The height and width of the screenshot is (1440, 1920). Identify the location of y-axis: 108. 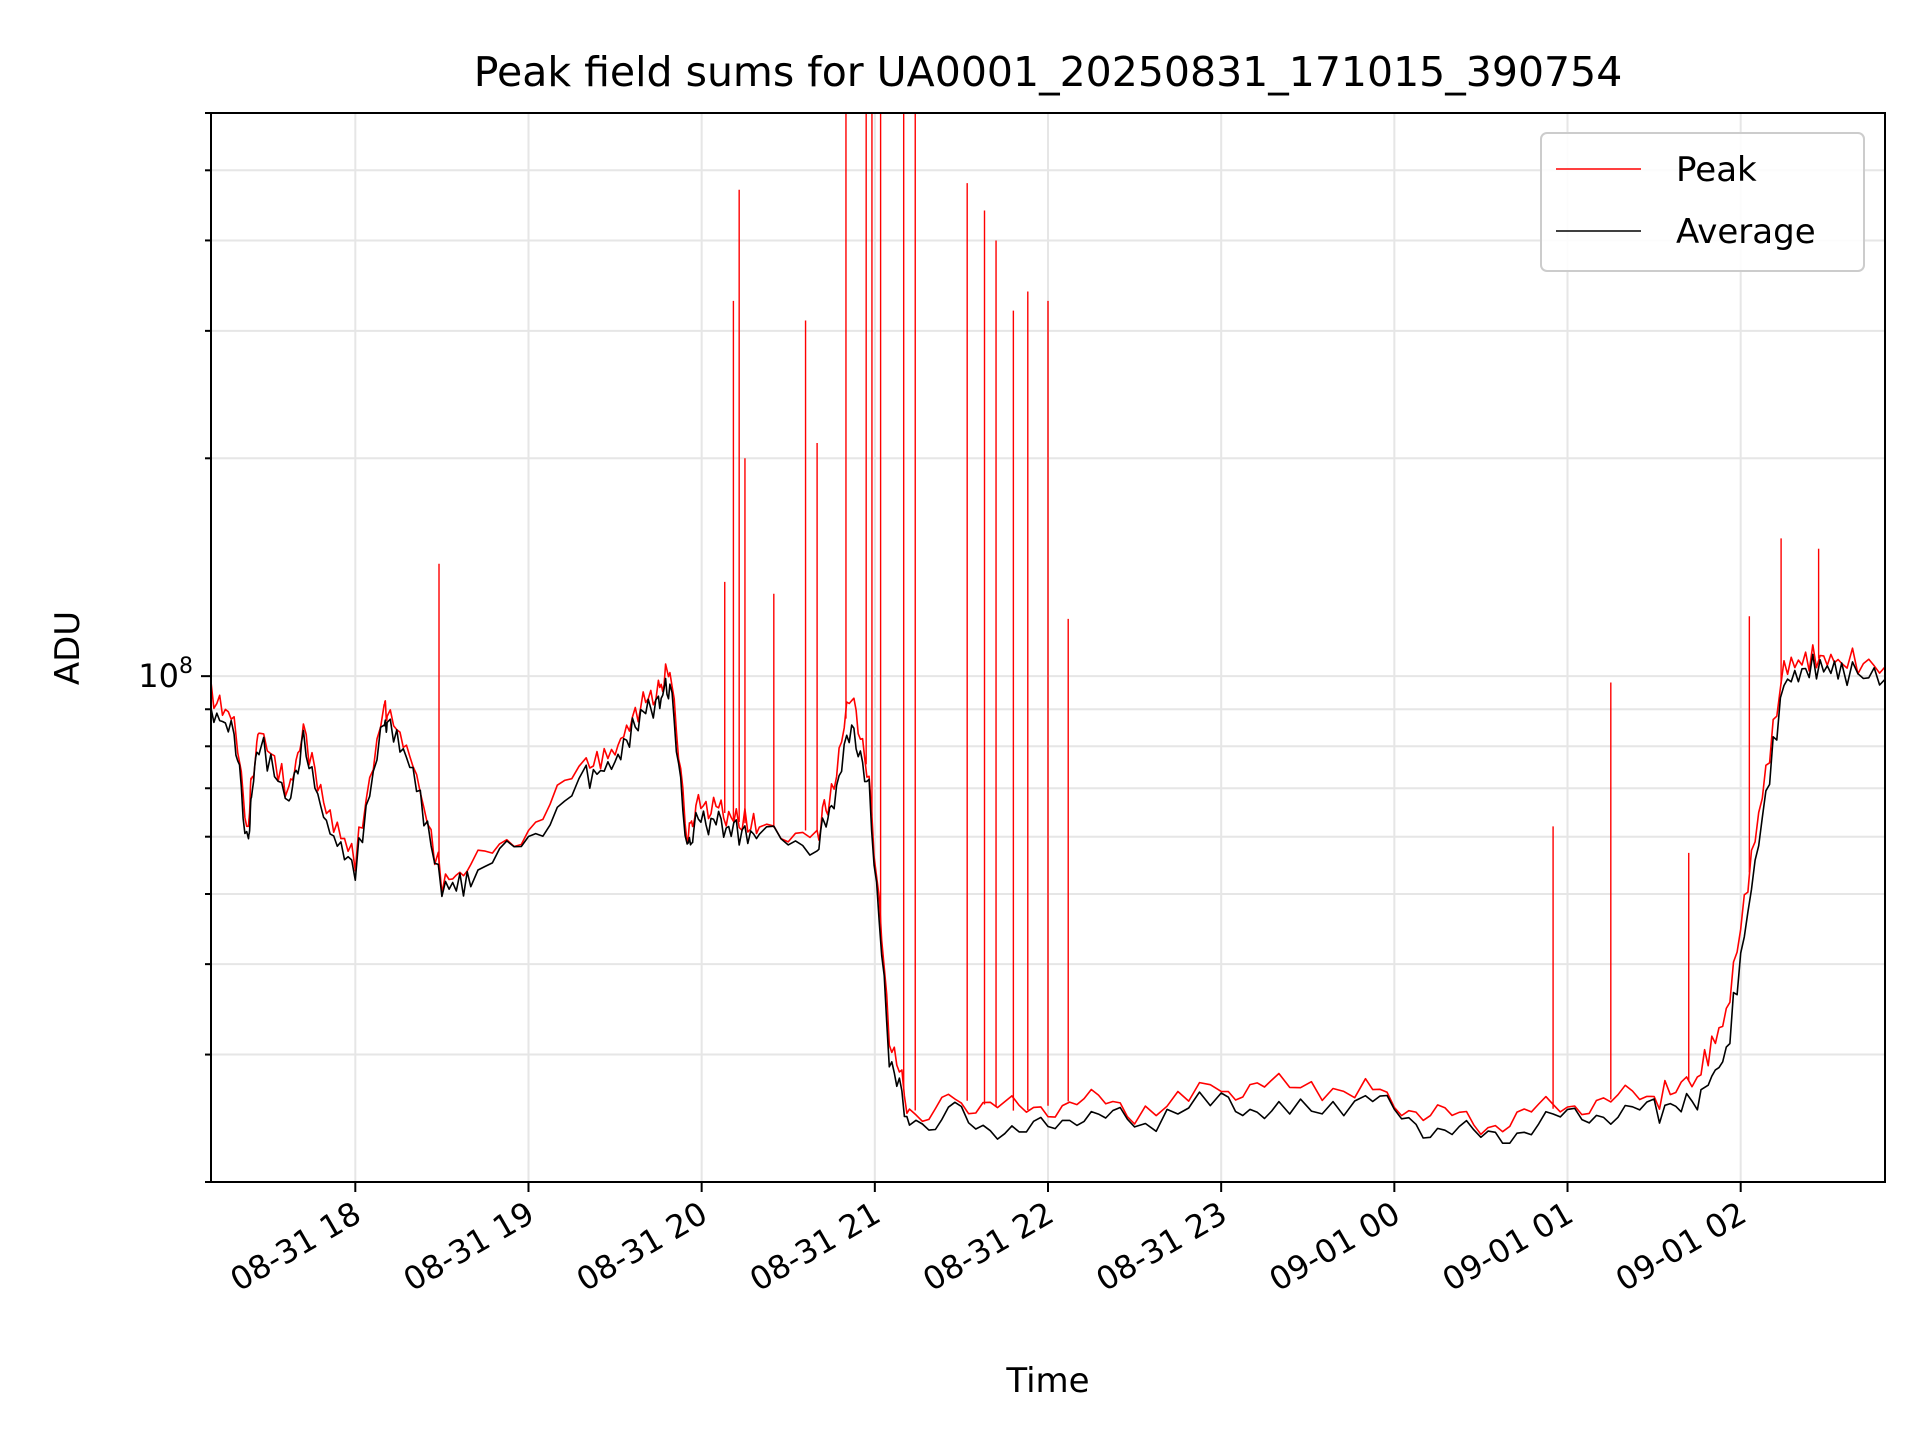
(174, 647).